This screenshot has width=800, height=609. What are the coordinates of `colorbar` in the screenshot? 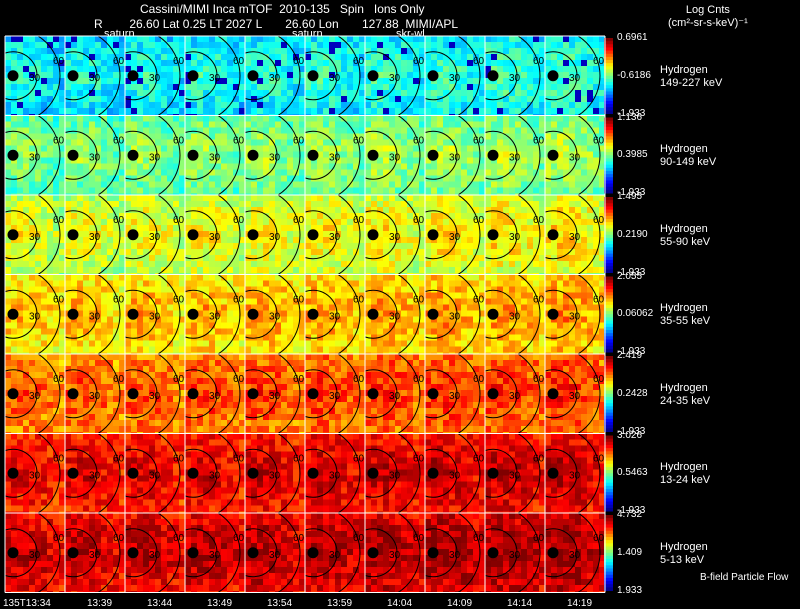 It's located at (608, 314).